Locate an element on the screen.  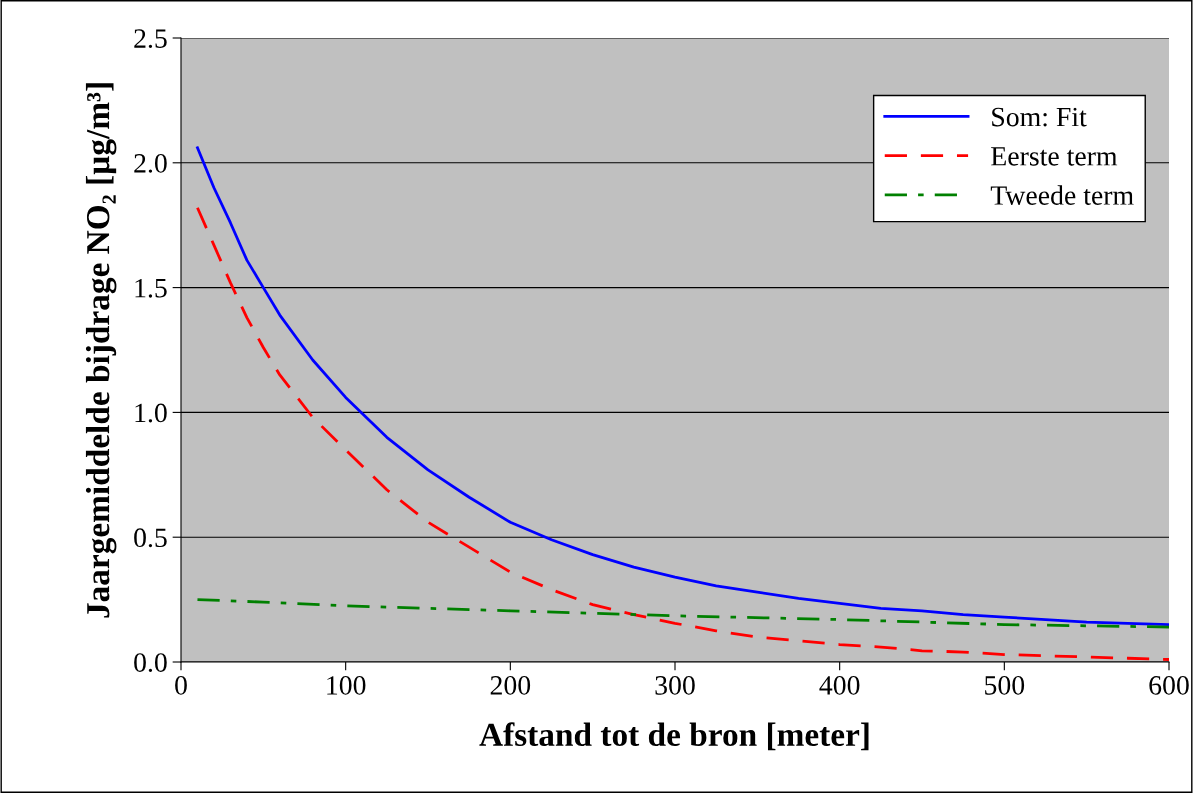
y-tick-label: 0.5 is located at coordinates (150, 538).